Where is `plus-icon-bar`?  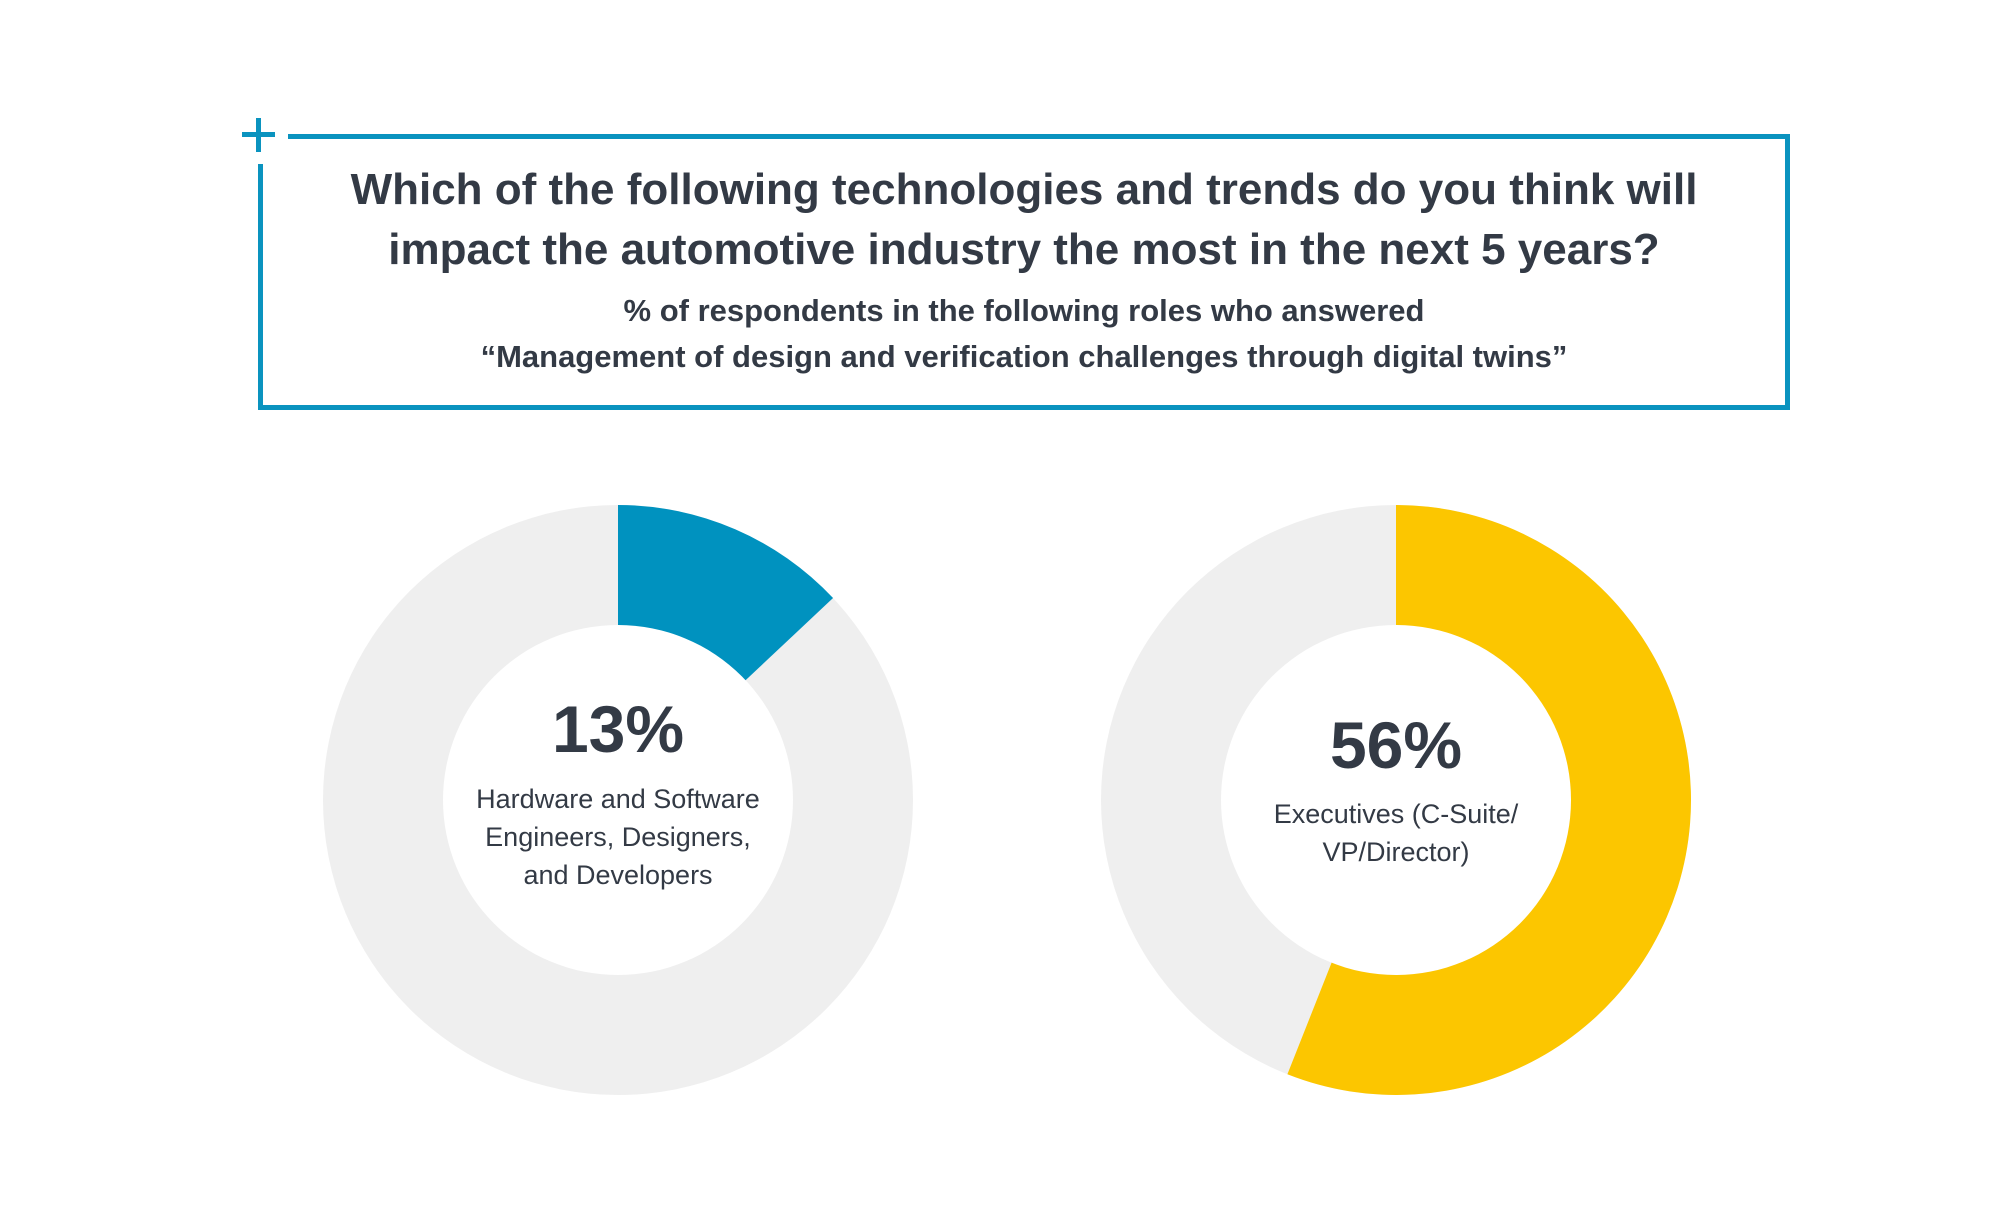 plus-icon-bar is located at coordinates (258, 134).